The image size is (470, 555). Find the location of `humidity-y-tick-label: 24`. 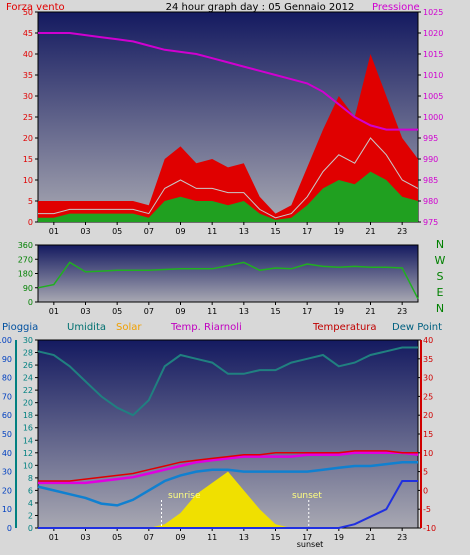

humidity-y-tick-label: 24 is located at coordinates (28, 378).